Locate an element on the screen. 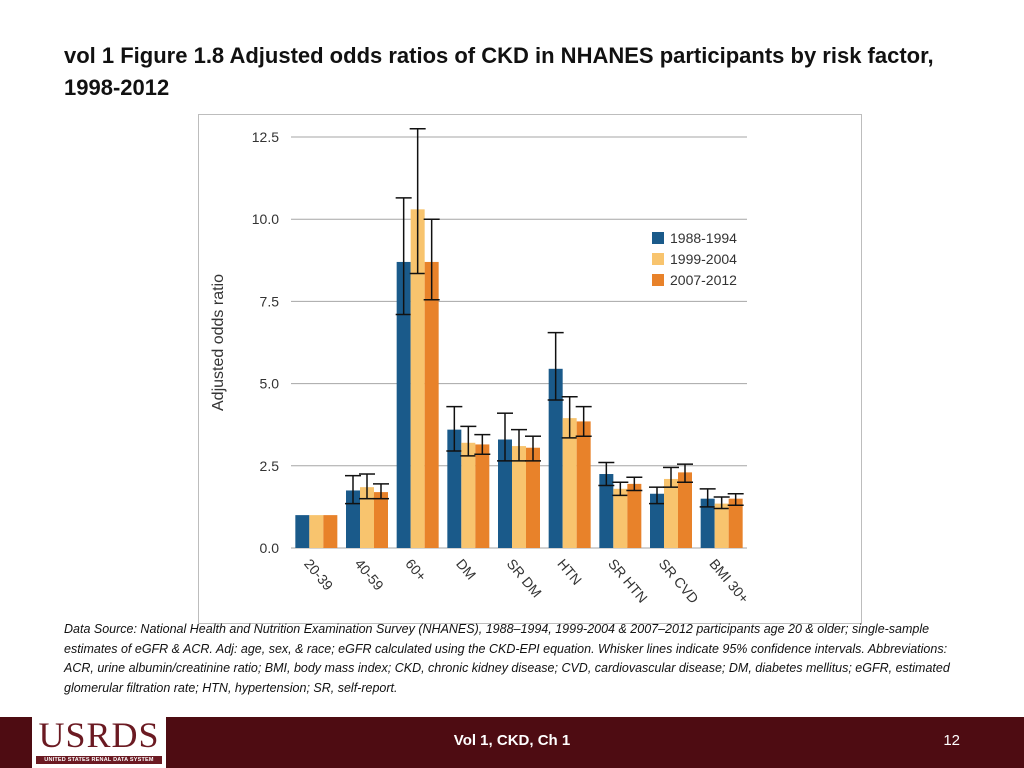 The image size is (1024, 768). logo-subtitle: UNITED STATES RENAL DATA SYSTEM is located at coordinates (99, 760).